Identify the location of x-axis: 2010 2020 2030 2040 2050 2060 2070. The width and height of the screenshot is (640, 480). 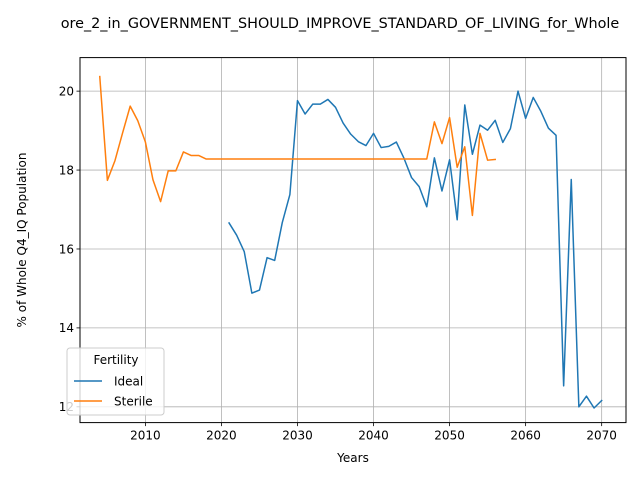
(373, 432).